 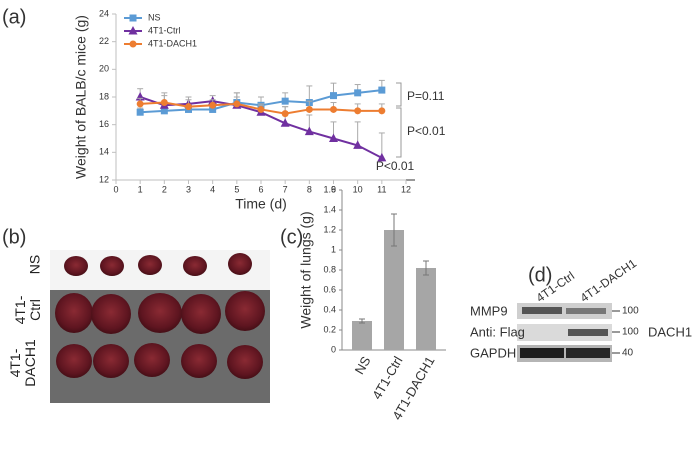 I want to click on x-tick-label: 3, so click(x=188, y=189).